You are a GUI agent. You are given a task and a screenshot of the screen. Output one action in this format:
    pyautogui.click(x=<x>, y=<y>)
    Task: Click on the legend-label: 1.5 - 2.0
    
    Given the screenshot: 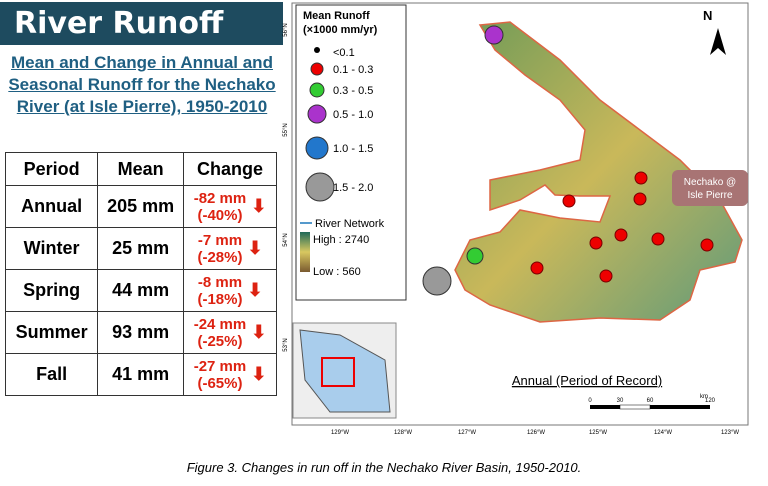 What is the action you would take?
    pyautogui.click(x=353, y=188)
    